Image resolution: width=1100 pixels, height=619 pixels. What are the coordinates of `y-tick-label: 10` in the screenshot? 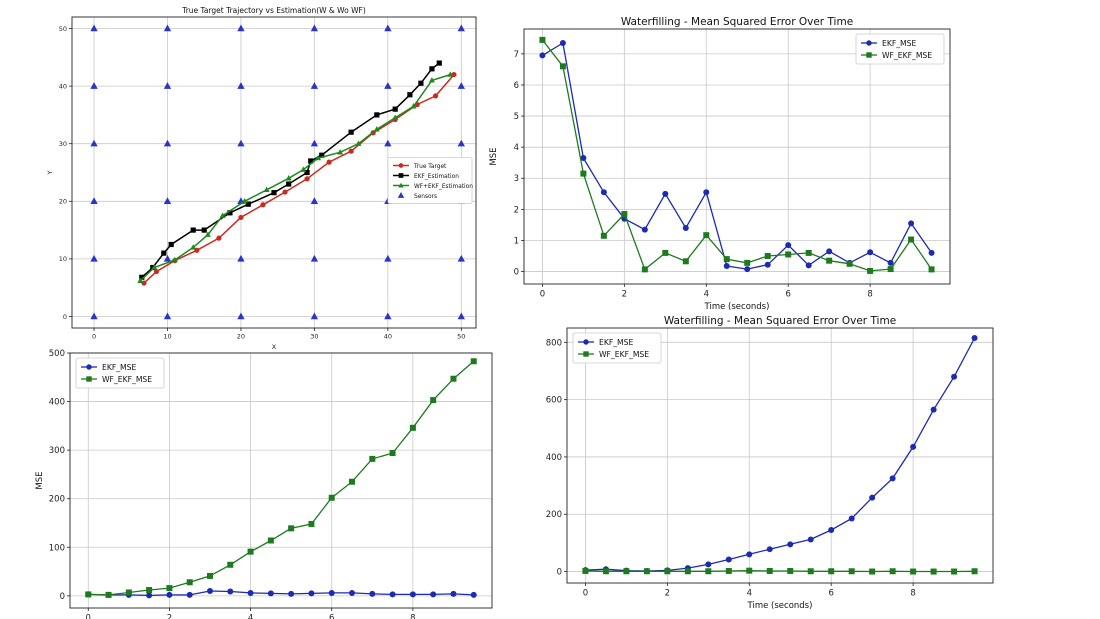 It's located at (63, 259).